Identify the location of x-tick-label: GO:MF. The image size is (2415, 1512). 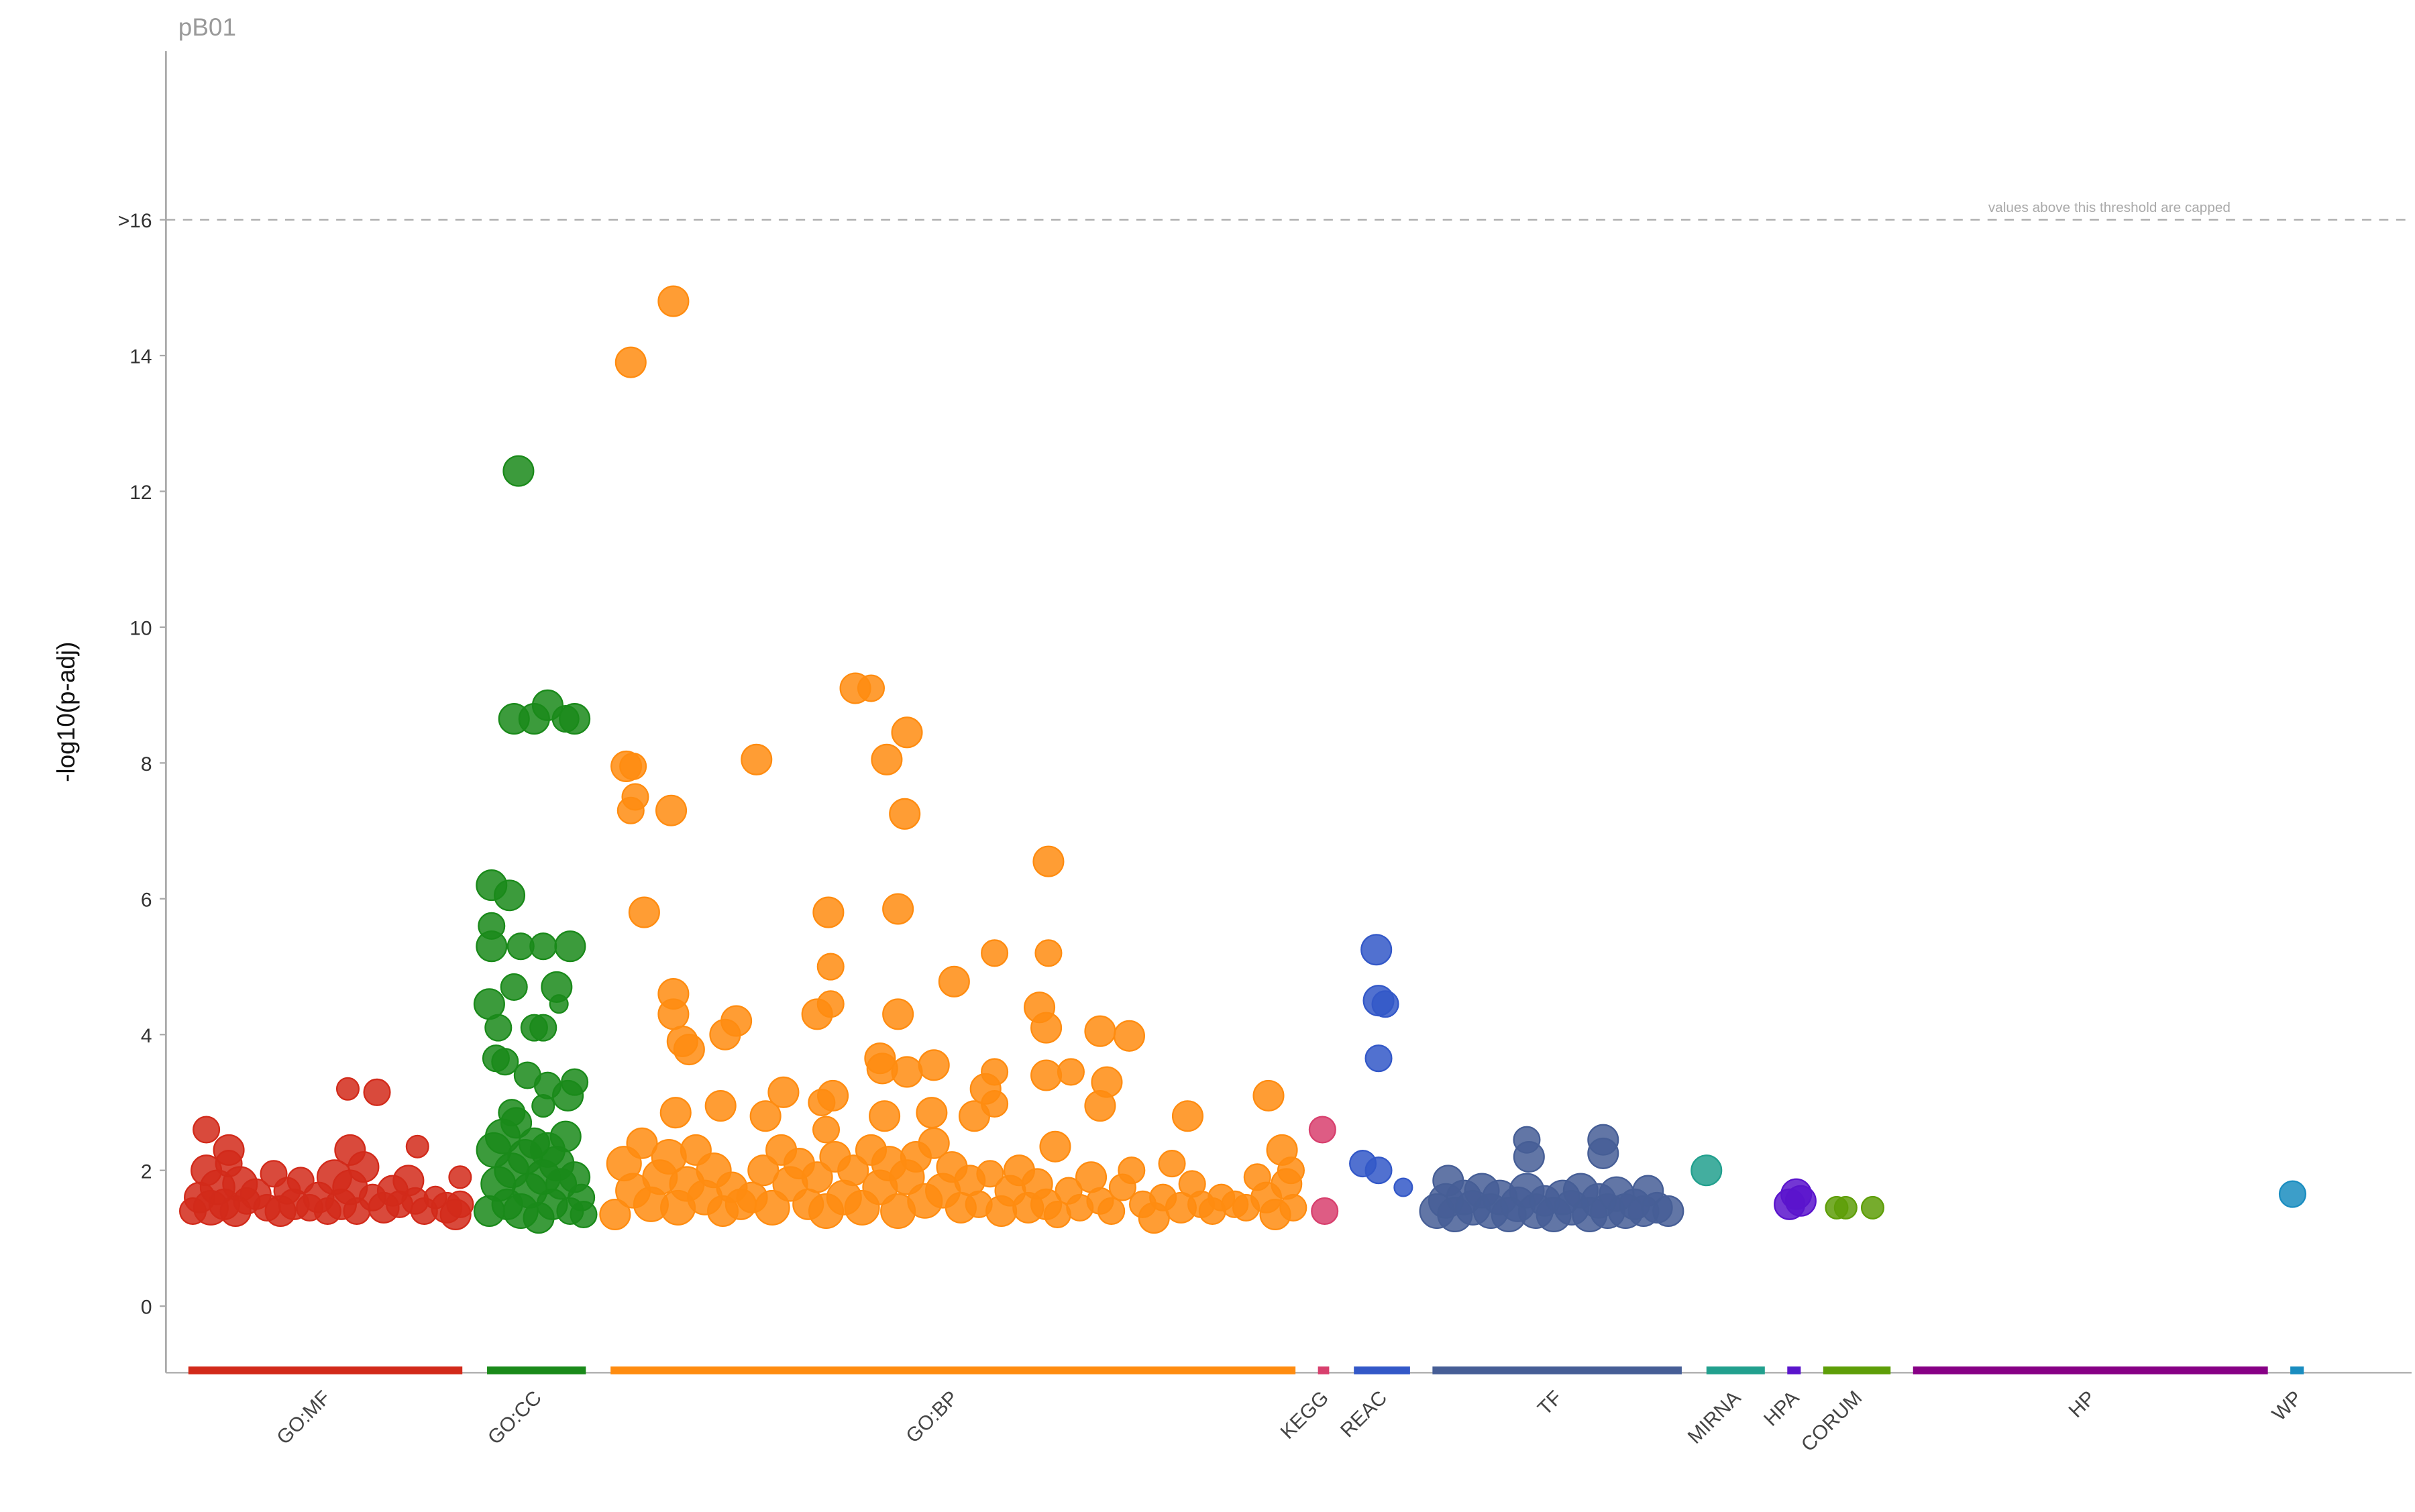
(303, 1418).